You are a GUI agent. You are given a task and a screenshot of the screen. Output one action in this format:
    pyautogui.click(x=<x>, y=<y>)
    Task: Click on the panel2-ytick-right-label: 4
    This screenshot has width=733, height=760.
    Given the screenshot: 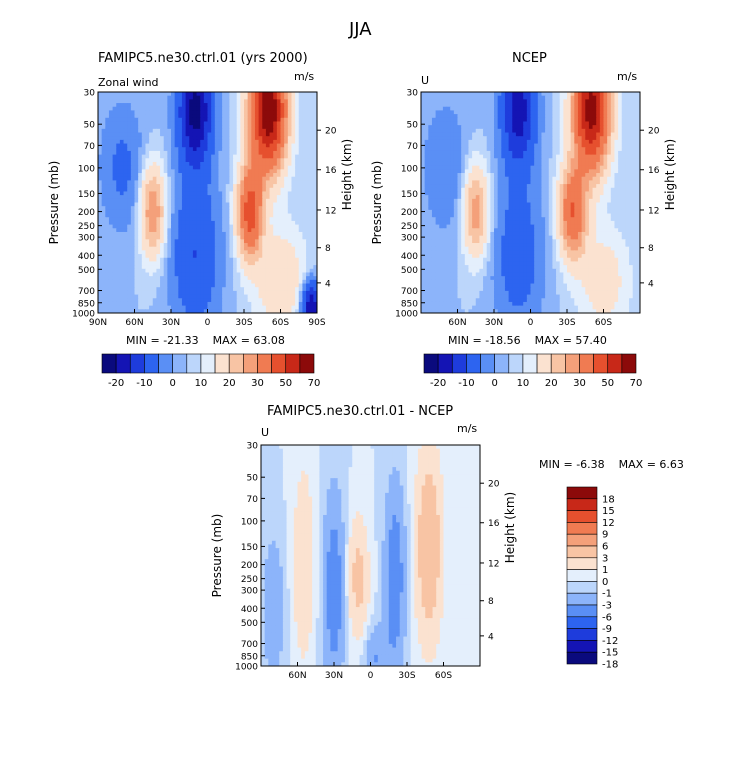 What is the action you would take?
    pyautogui.click(x=651, y=284)
    